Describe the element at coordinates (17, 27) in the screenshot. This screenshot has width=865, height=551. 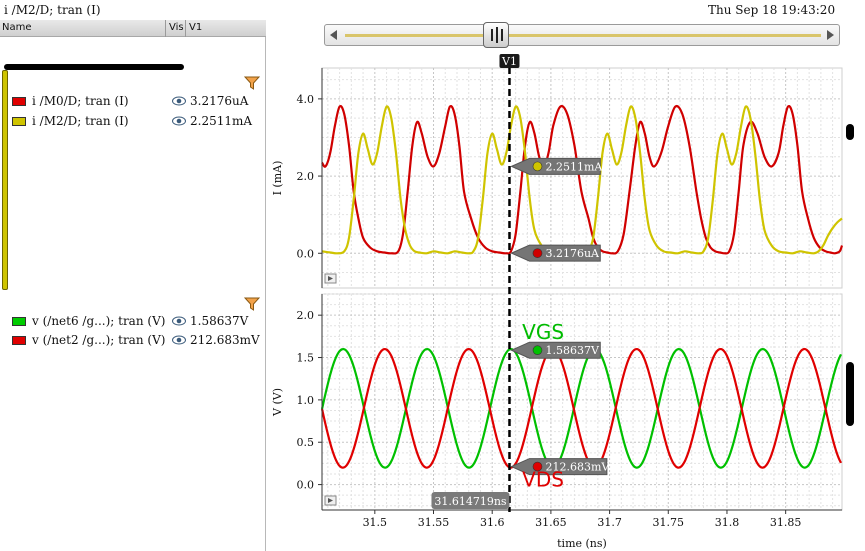
I see `column-header-name: Name` at that location.